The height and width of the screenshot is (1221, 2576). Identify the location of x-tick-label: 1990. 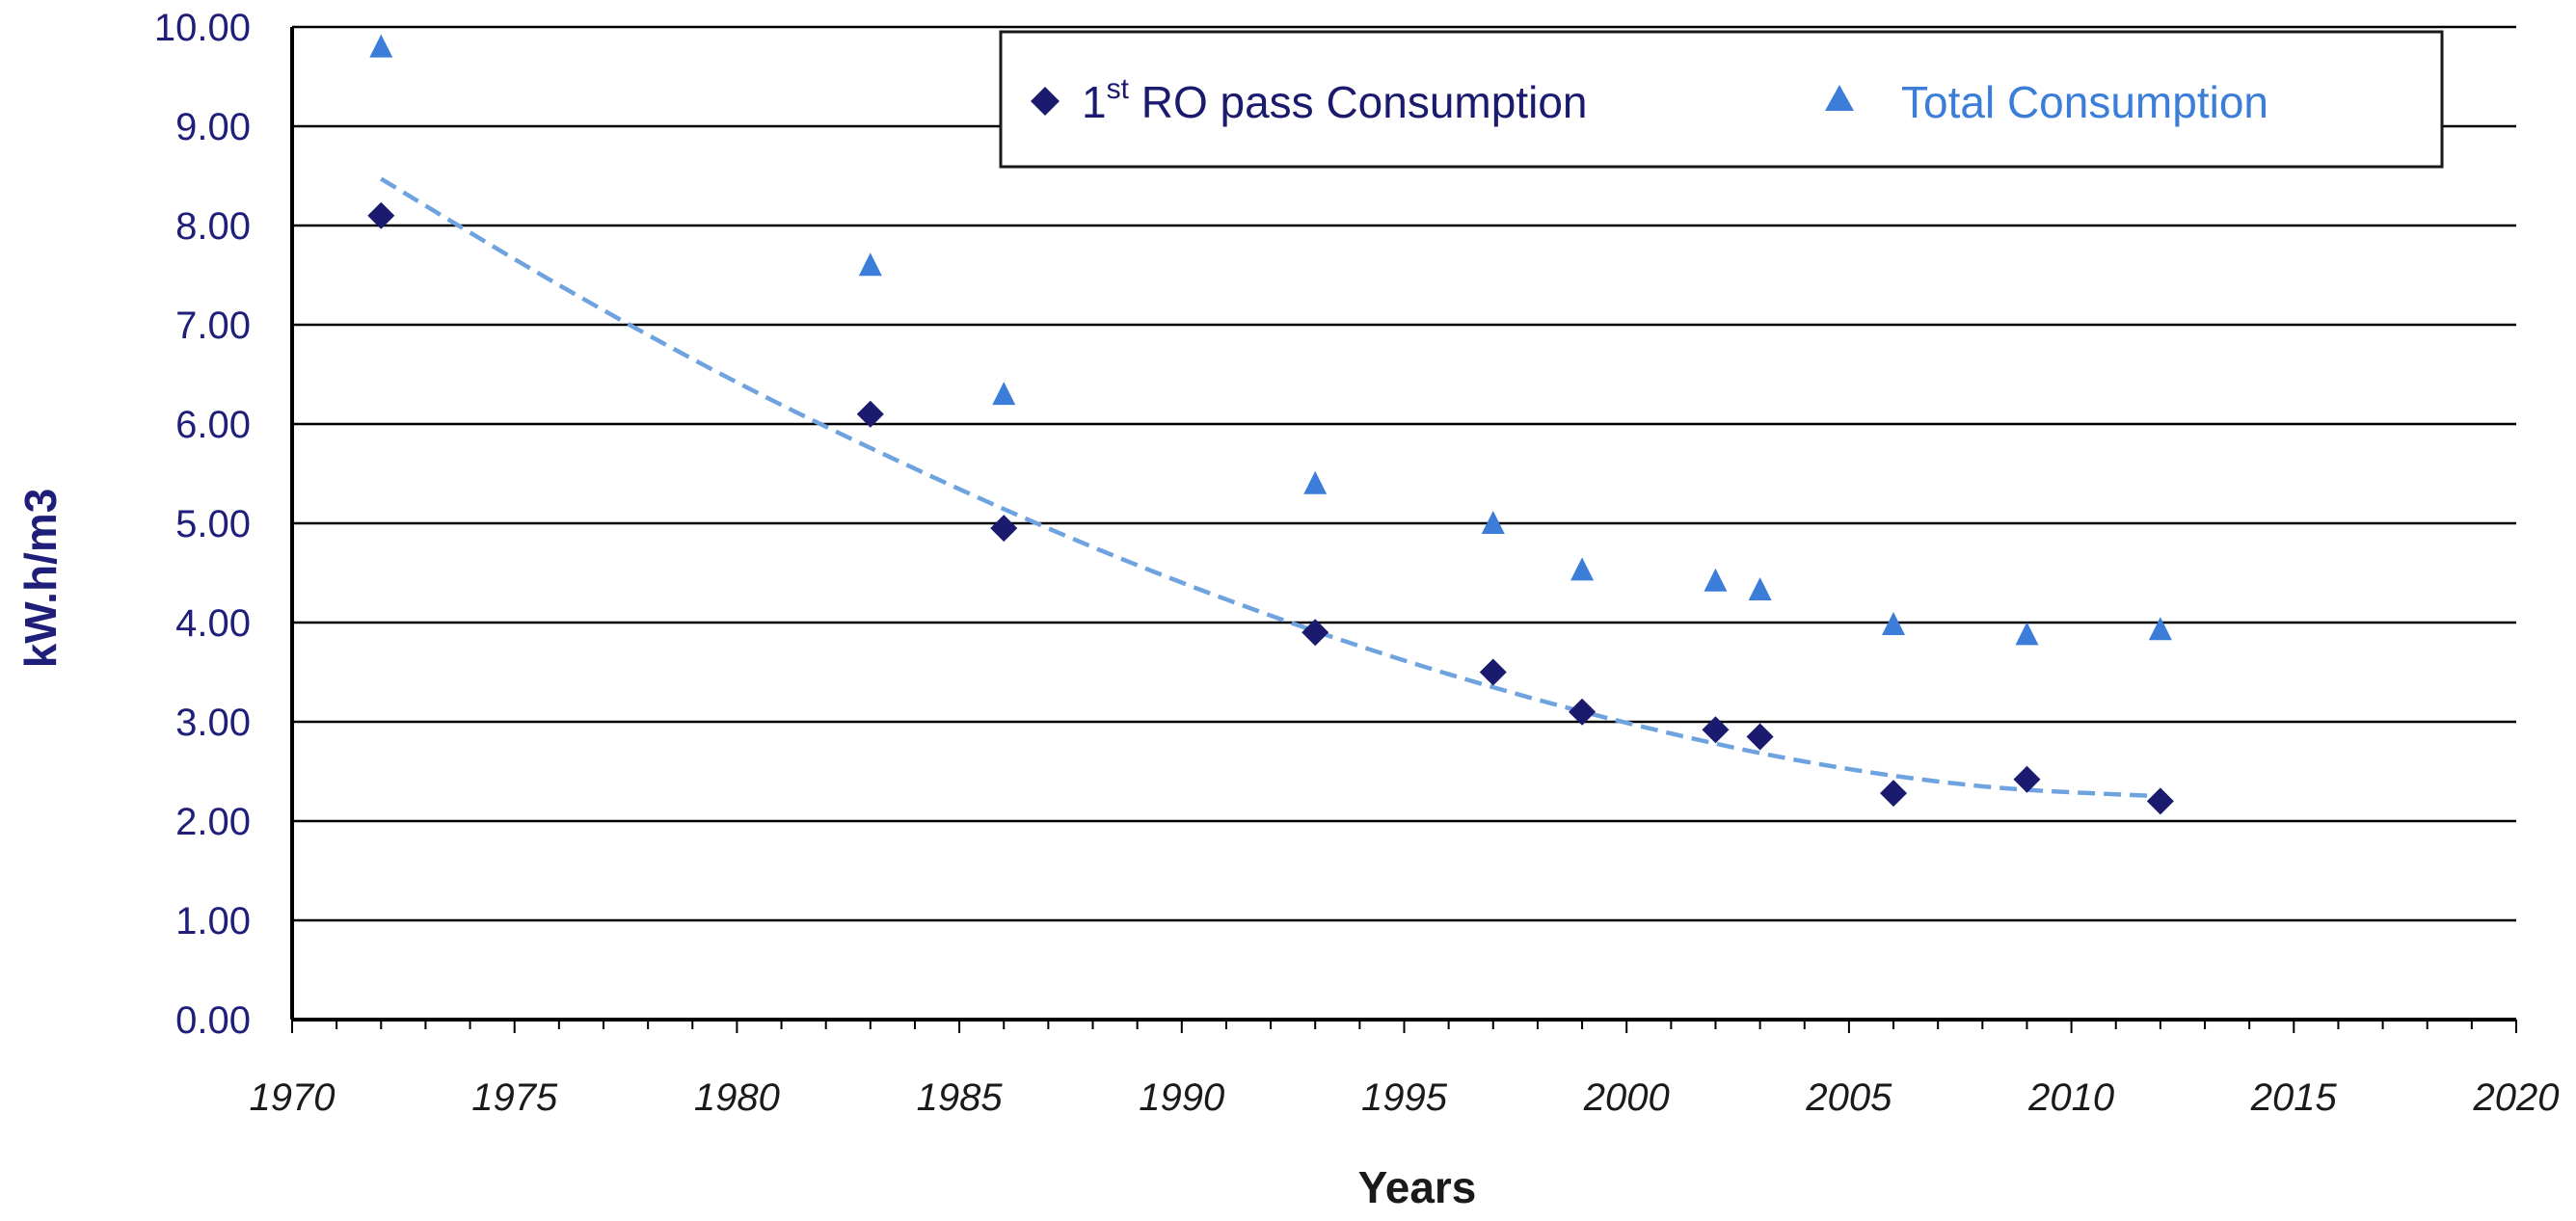
(1181, 1097).